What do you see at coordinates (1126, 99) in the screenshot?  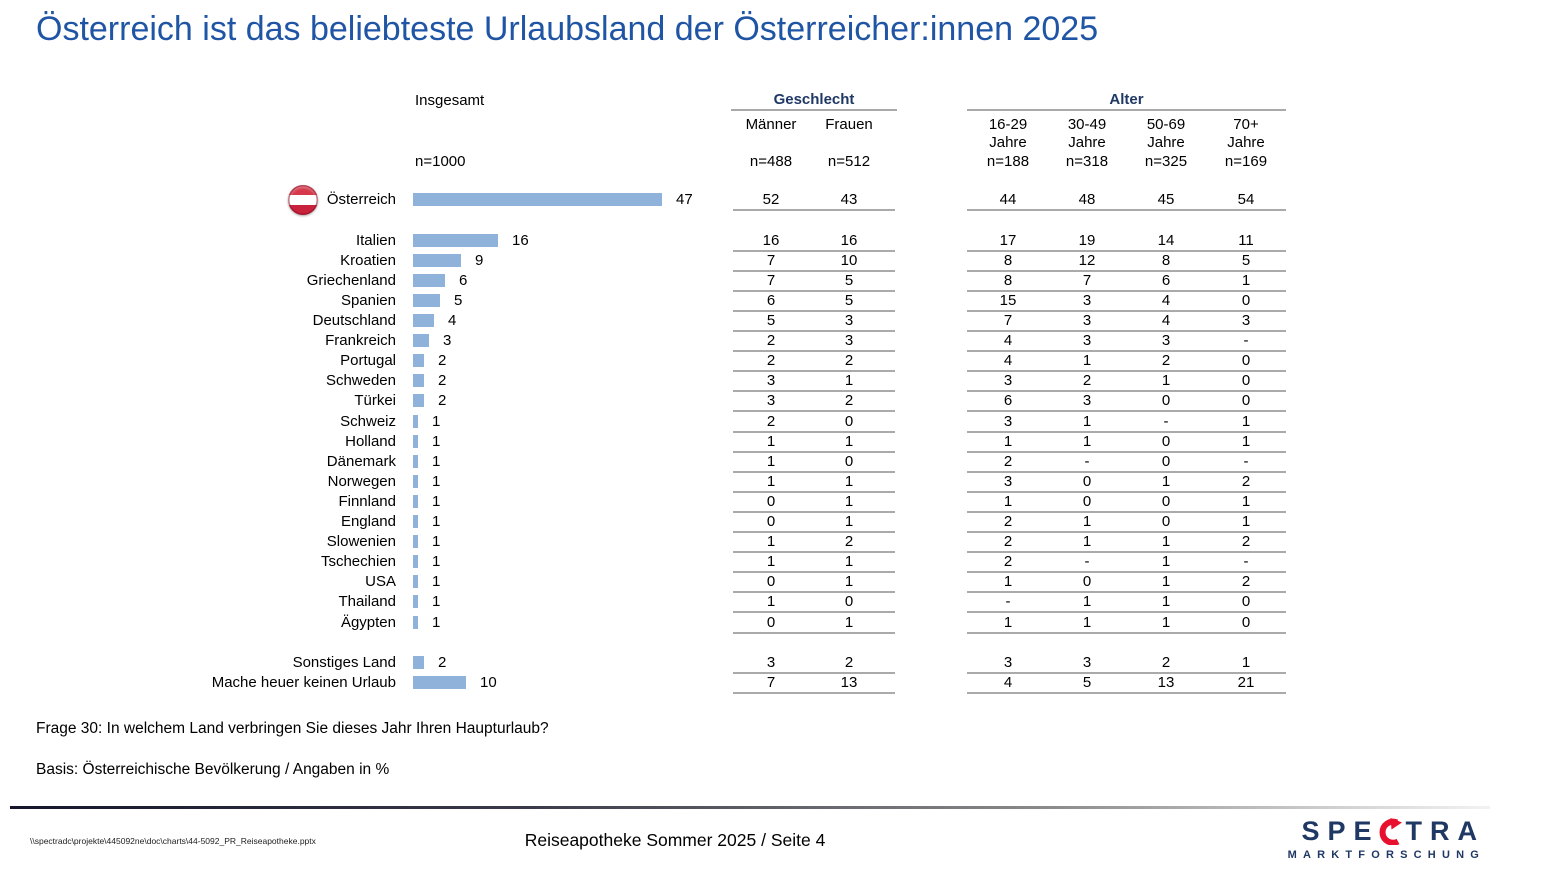 I see `alter-group-header: Alter` at bounding box center [1126, 99].